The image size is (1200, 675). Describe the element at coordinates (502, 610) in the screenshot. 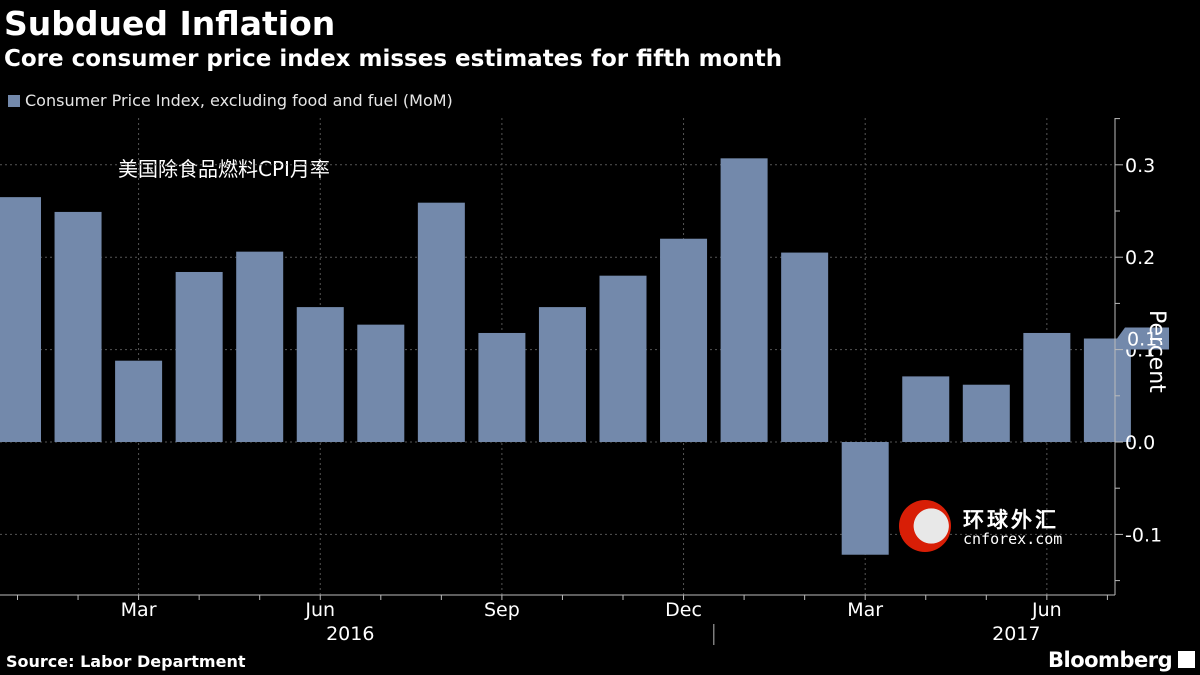

I see `x-tick-label: Sep` at that location.